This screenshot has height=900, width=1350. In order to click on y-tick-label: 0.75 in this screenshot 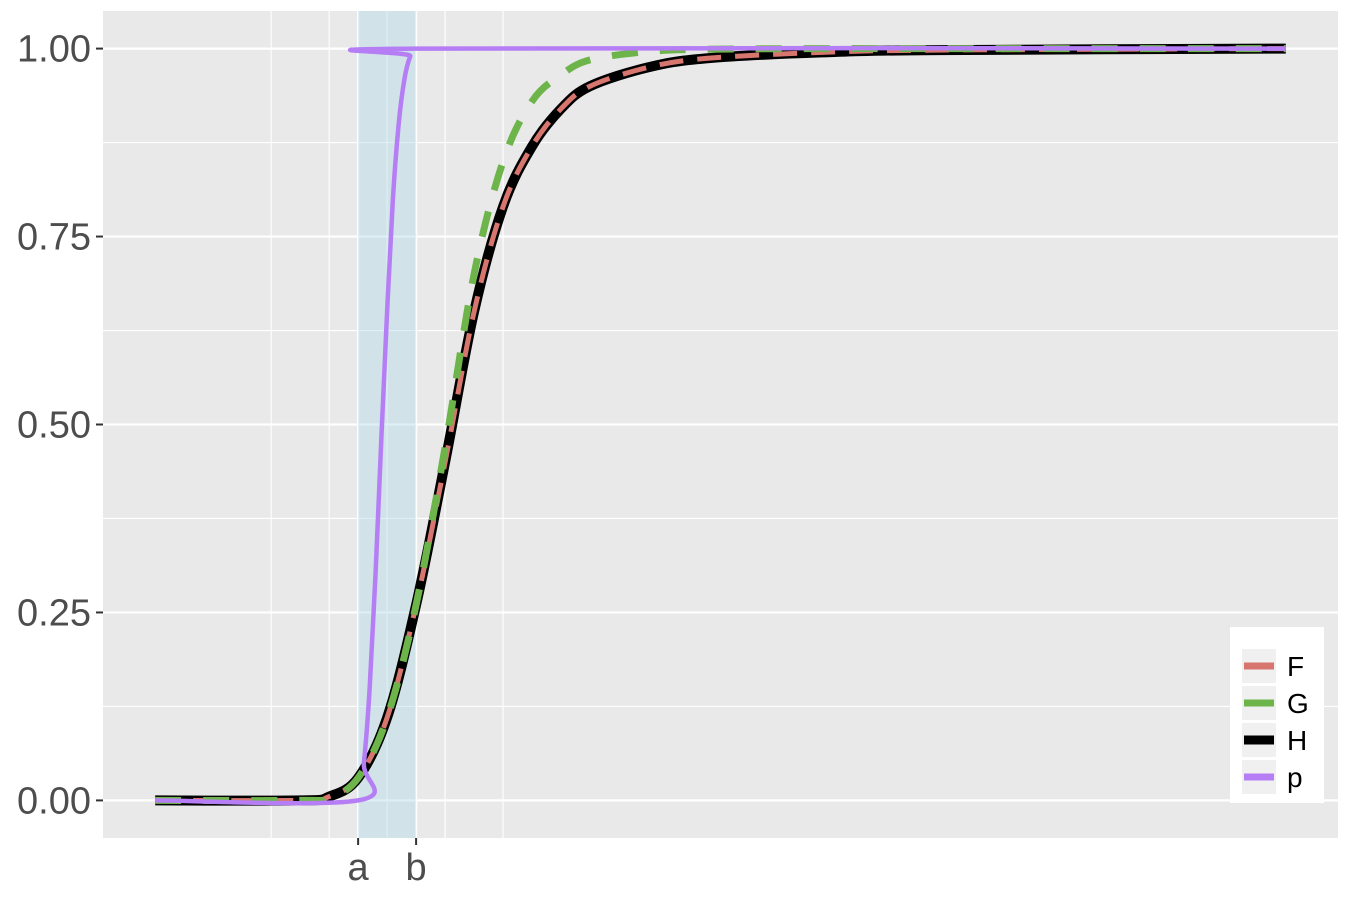, I will do `click(54, 238)`.